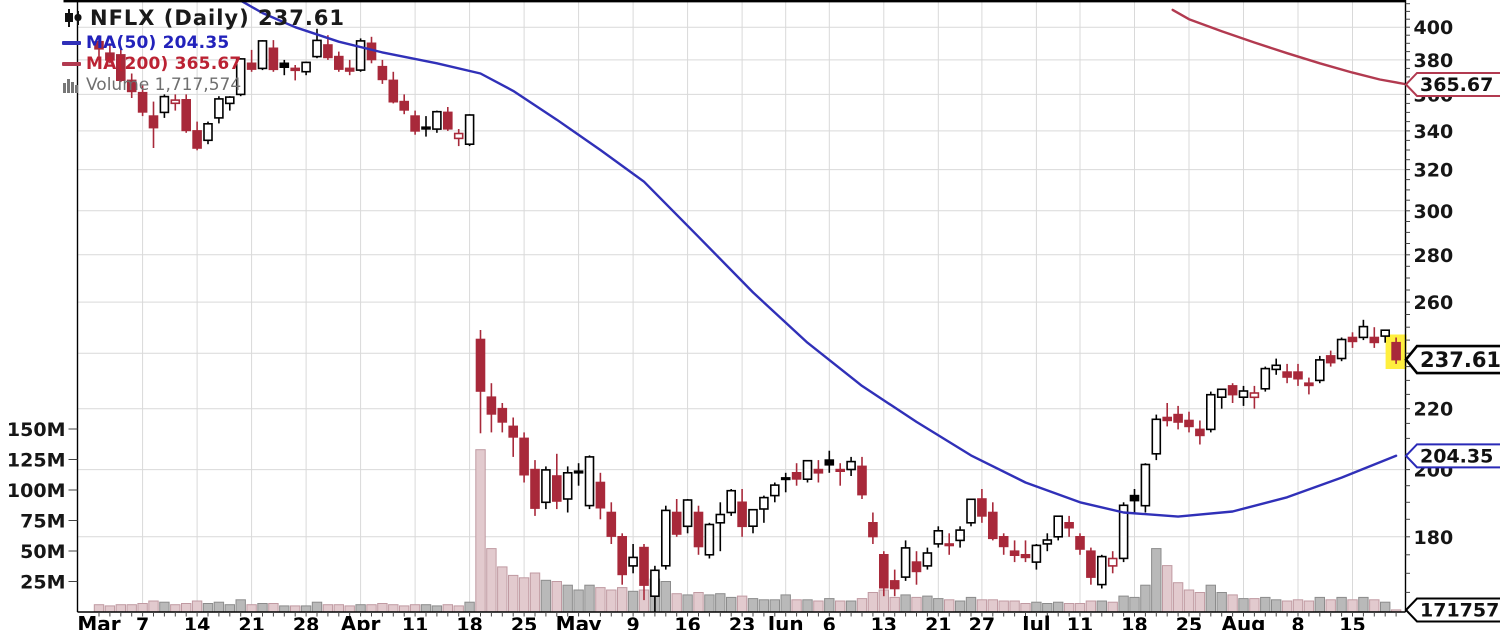  I want to click on price-callouts: 365.67 237.61 204.35 1717574, so click(1452, 347).